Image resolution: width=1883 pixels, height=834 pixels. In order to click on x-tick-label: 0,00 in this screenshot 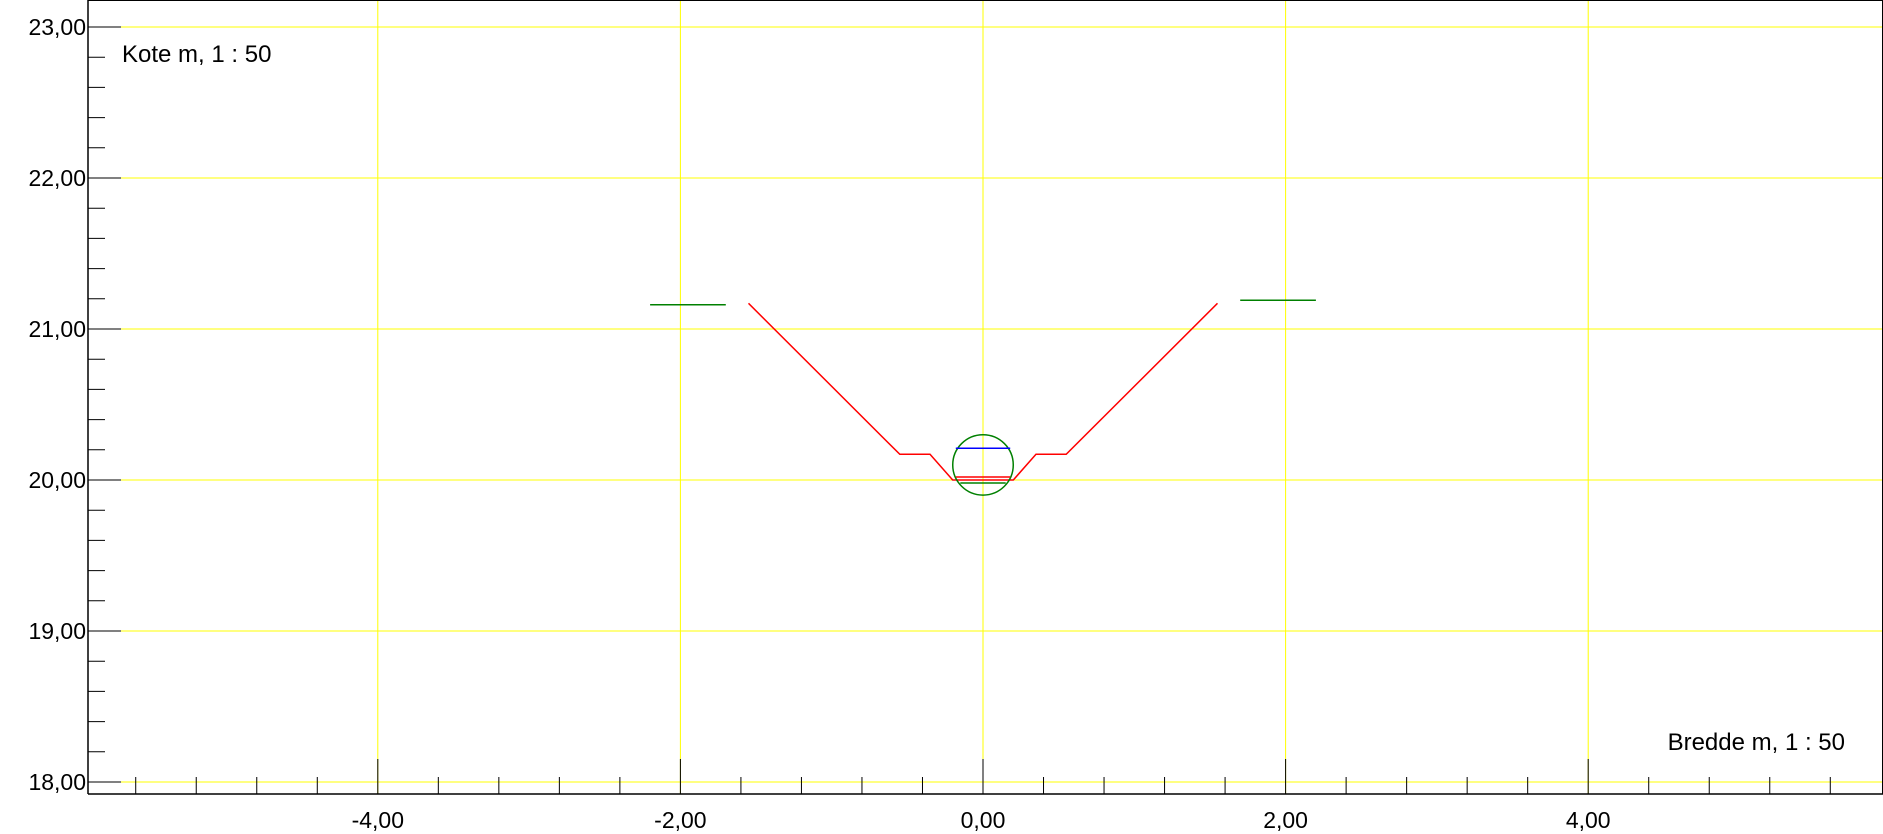, I will do `click(983, 820)`.